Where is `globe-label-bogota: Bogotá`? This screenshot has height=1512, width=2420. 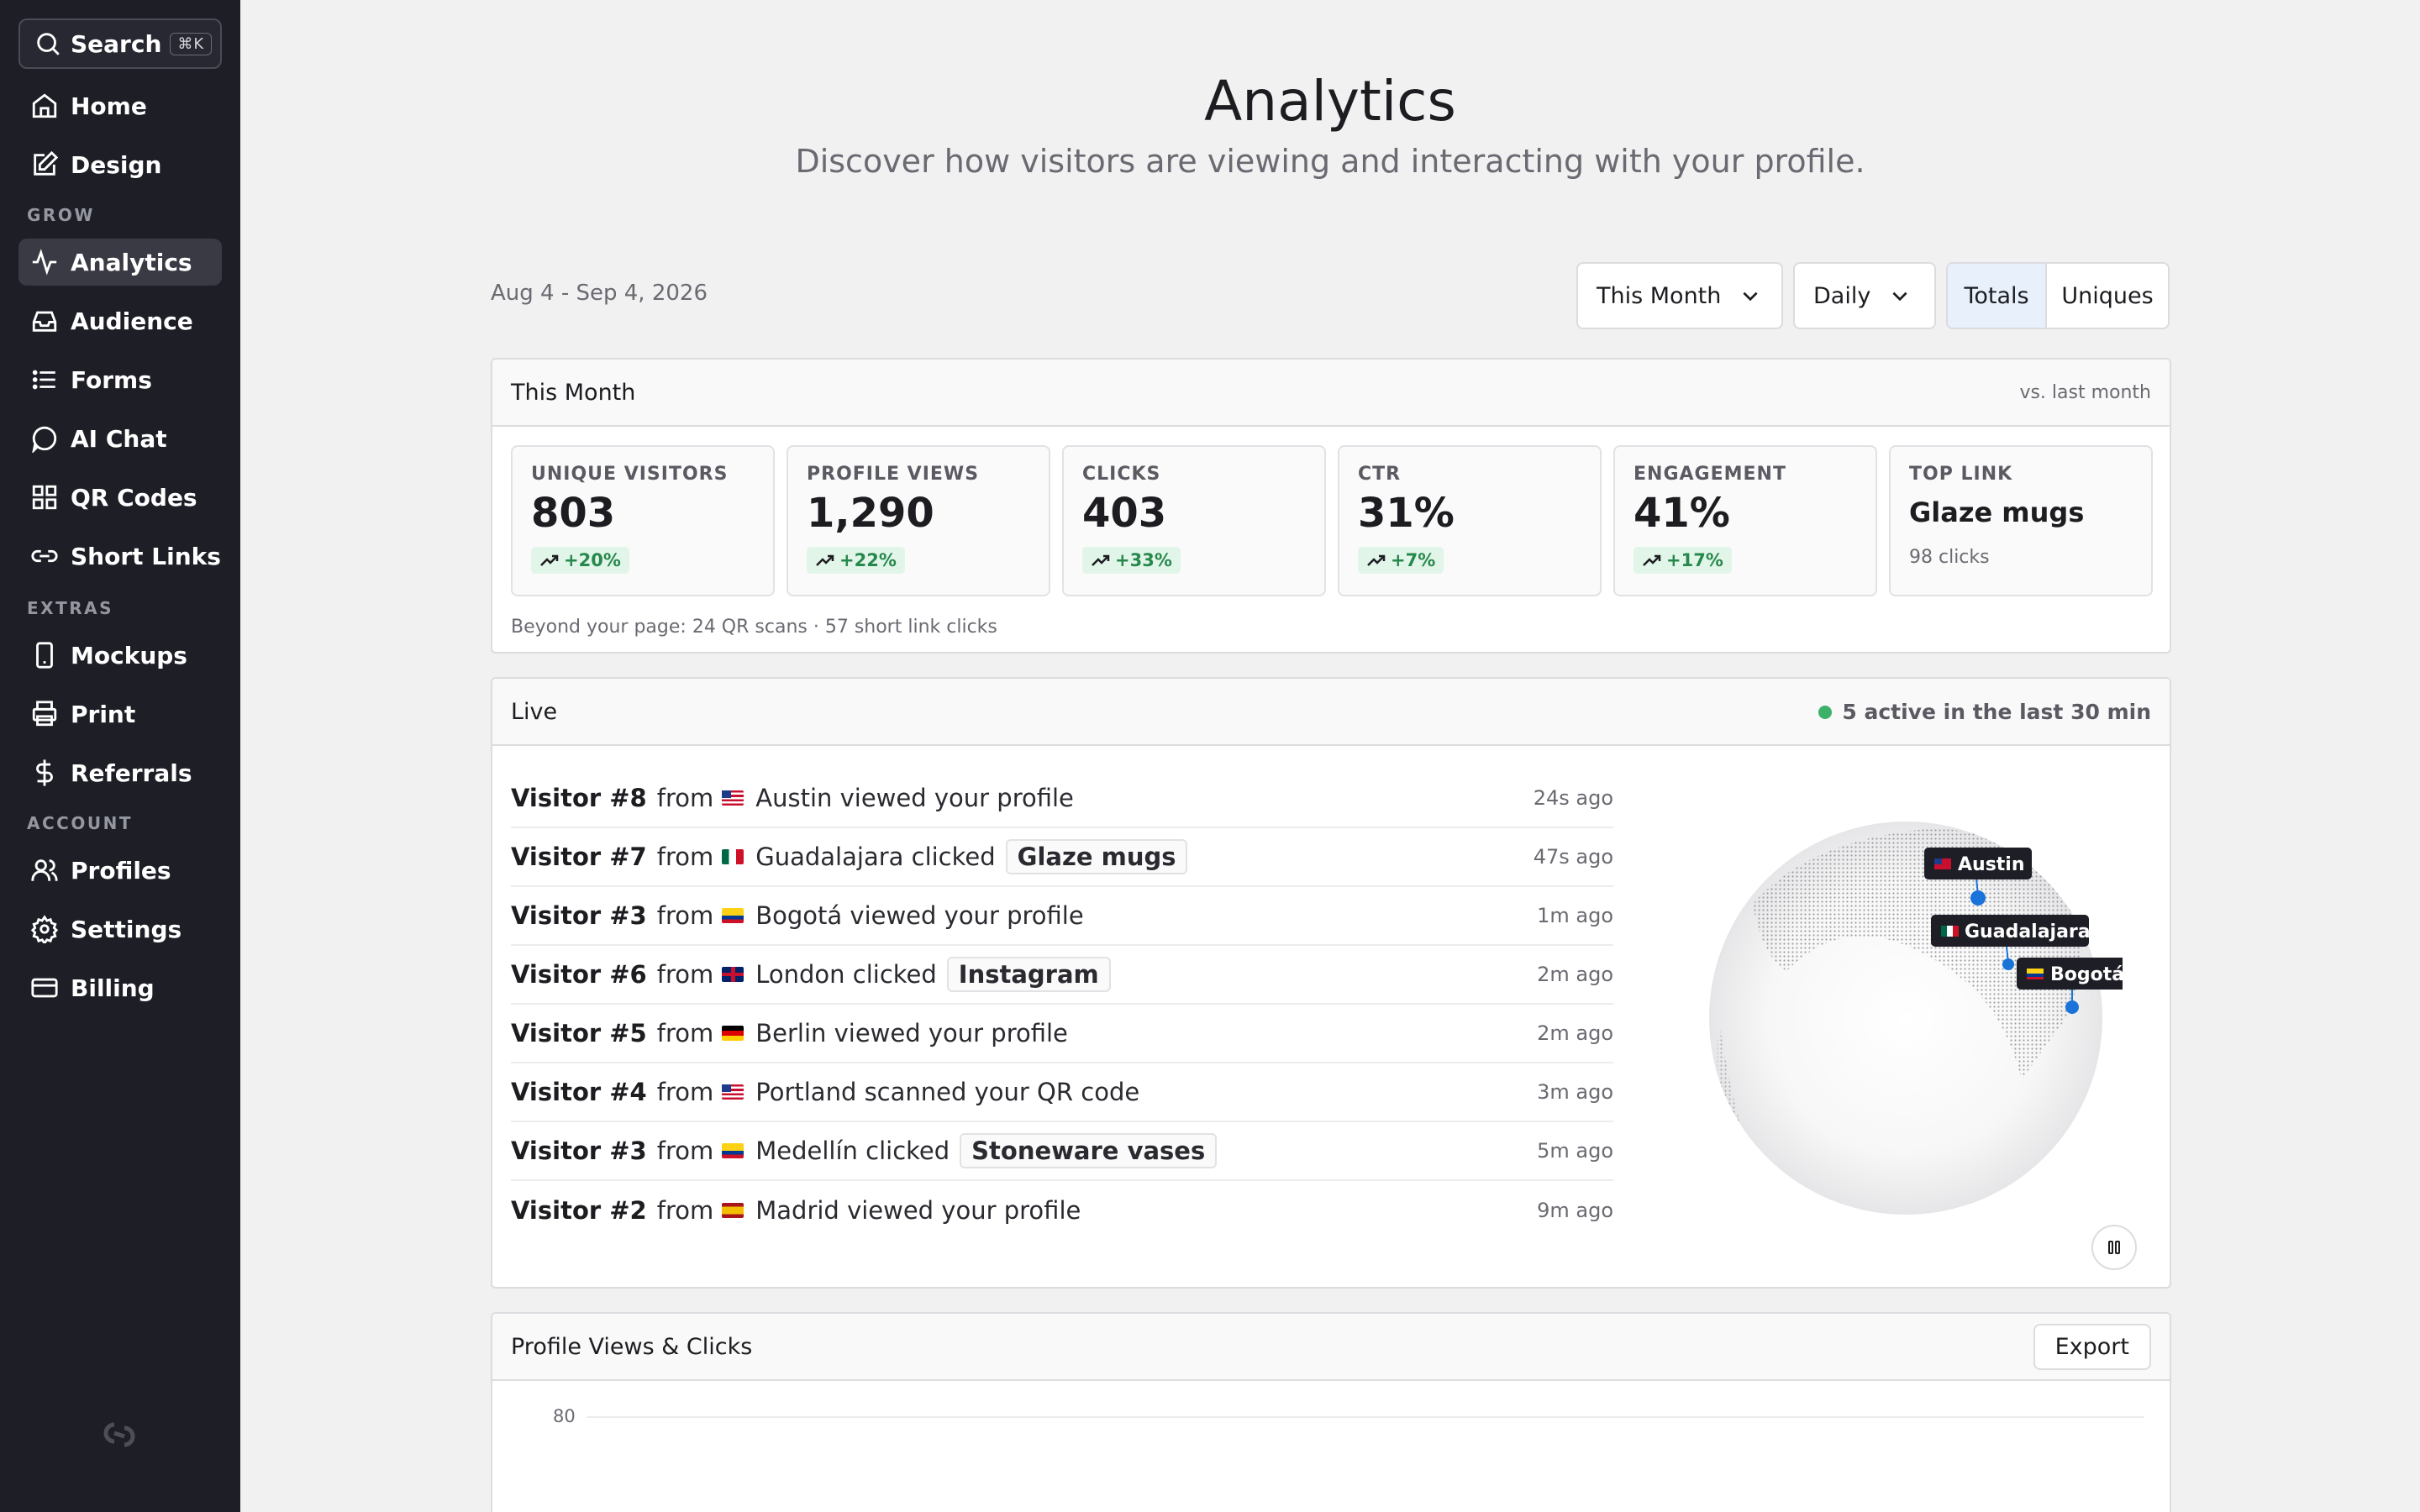 globe-label-bogota: Bogotá is located at coordinates (2086, 974).